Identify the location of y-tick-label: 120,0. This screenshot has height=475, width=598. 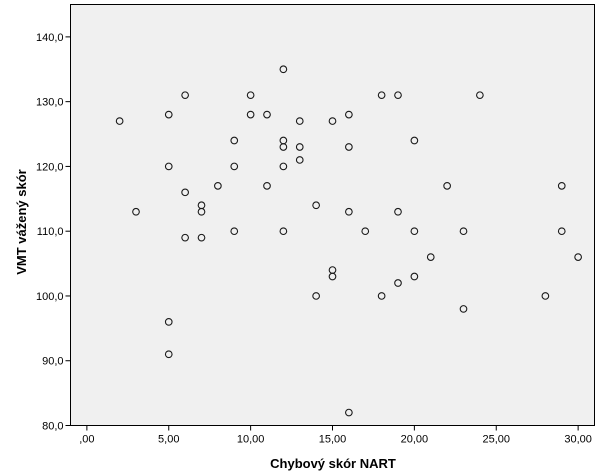
(50, 167).